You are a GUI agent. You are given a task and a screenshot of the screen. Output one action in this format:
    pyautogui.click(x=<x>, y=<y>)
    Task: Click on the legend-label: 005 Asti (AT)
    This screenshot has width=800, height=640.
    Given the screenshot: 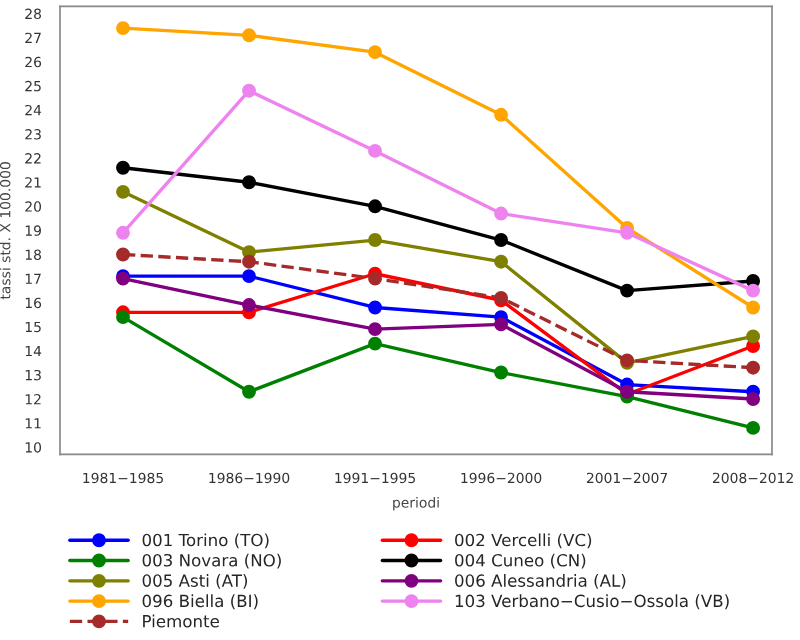 What is the action you would take?
    pyautogui.click(x=195, y=581)
    